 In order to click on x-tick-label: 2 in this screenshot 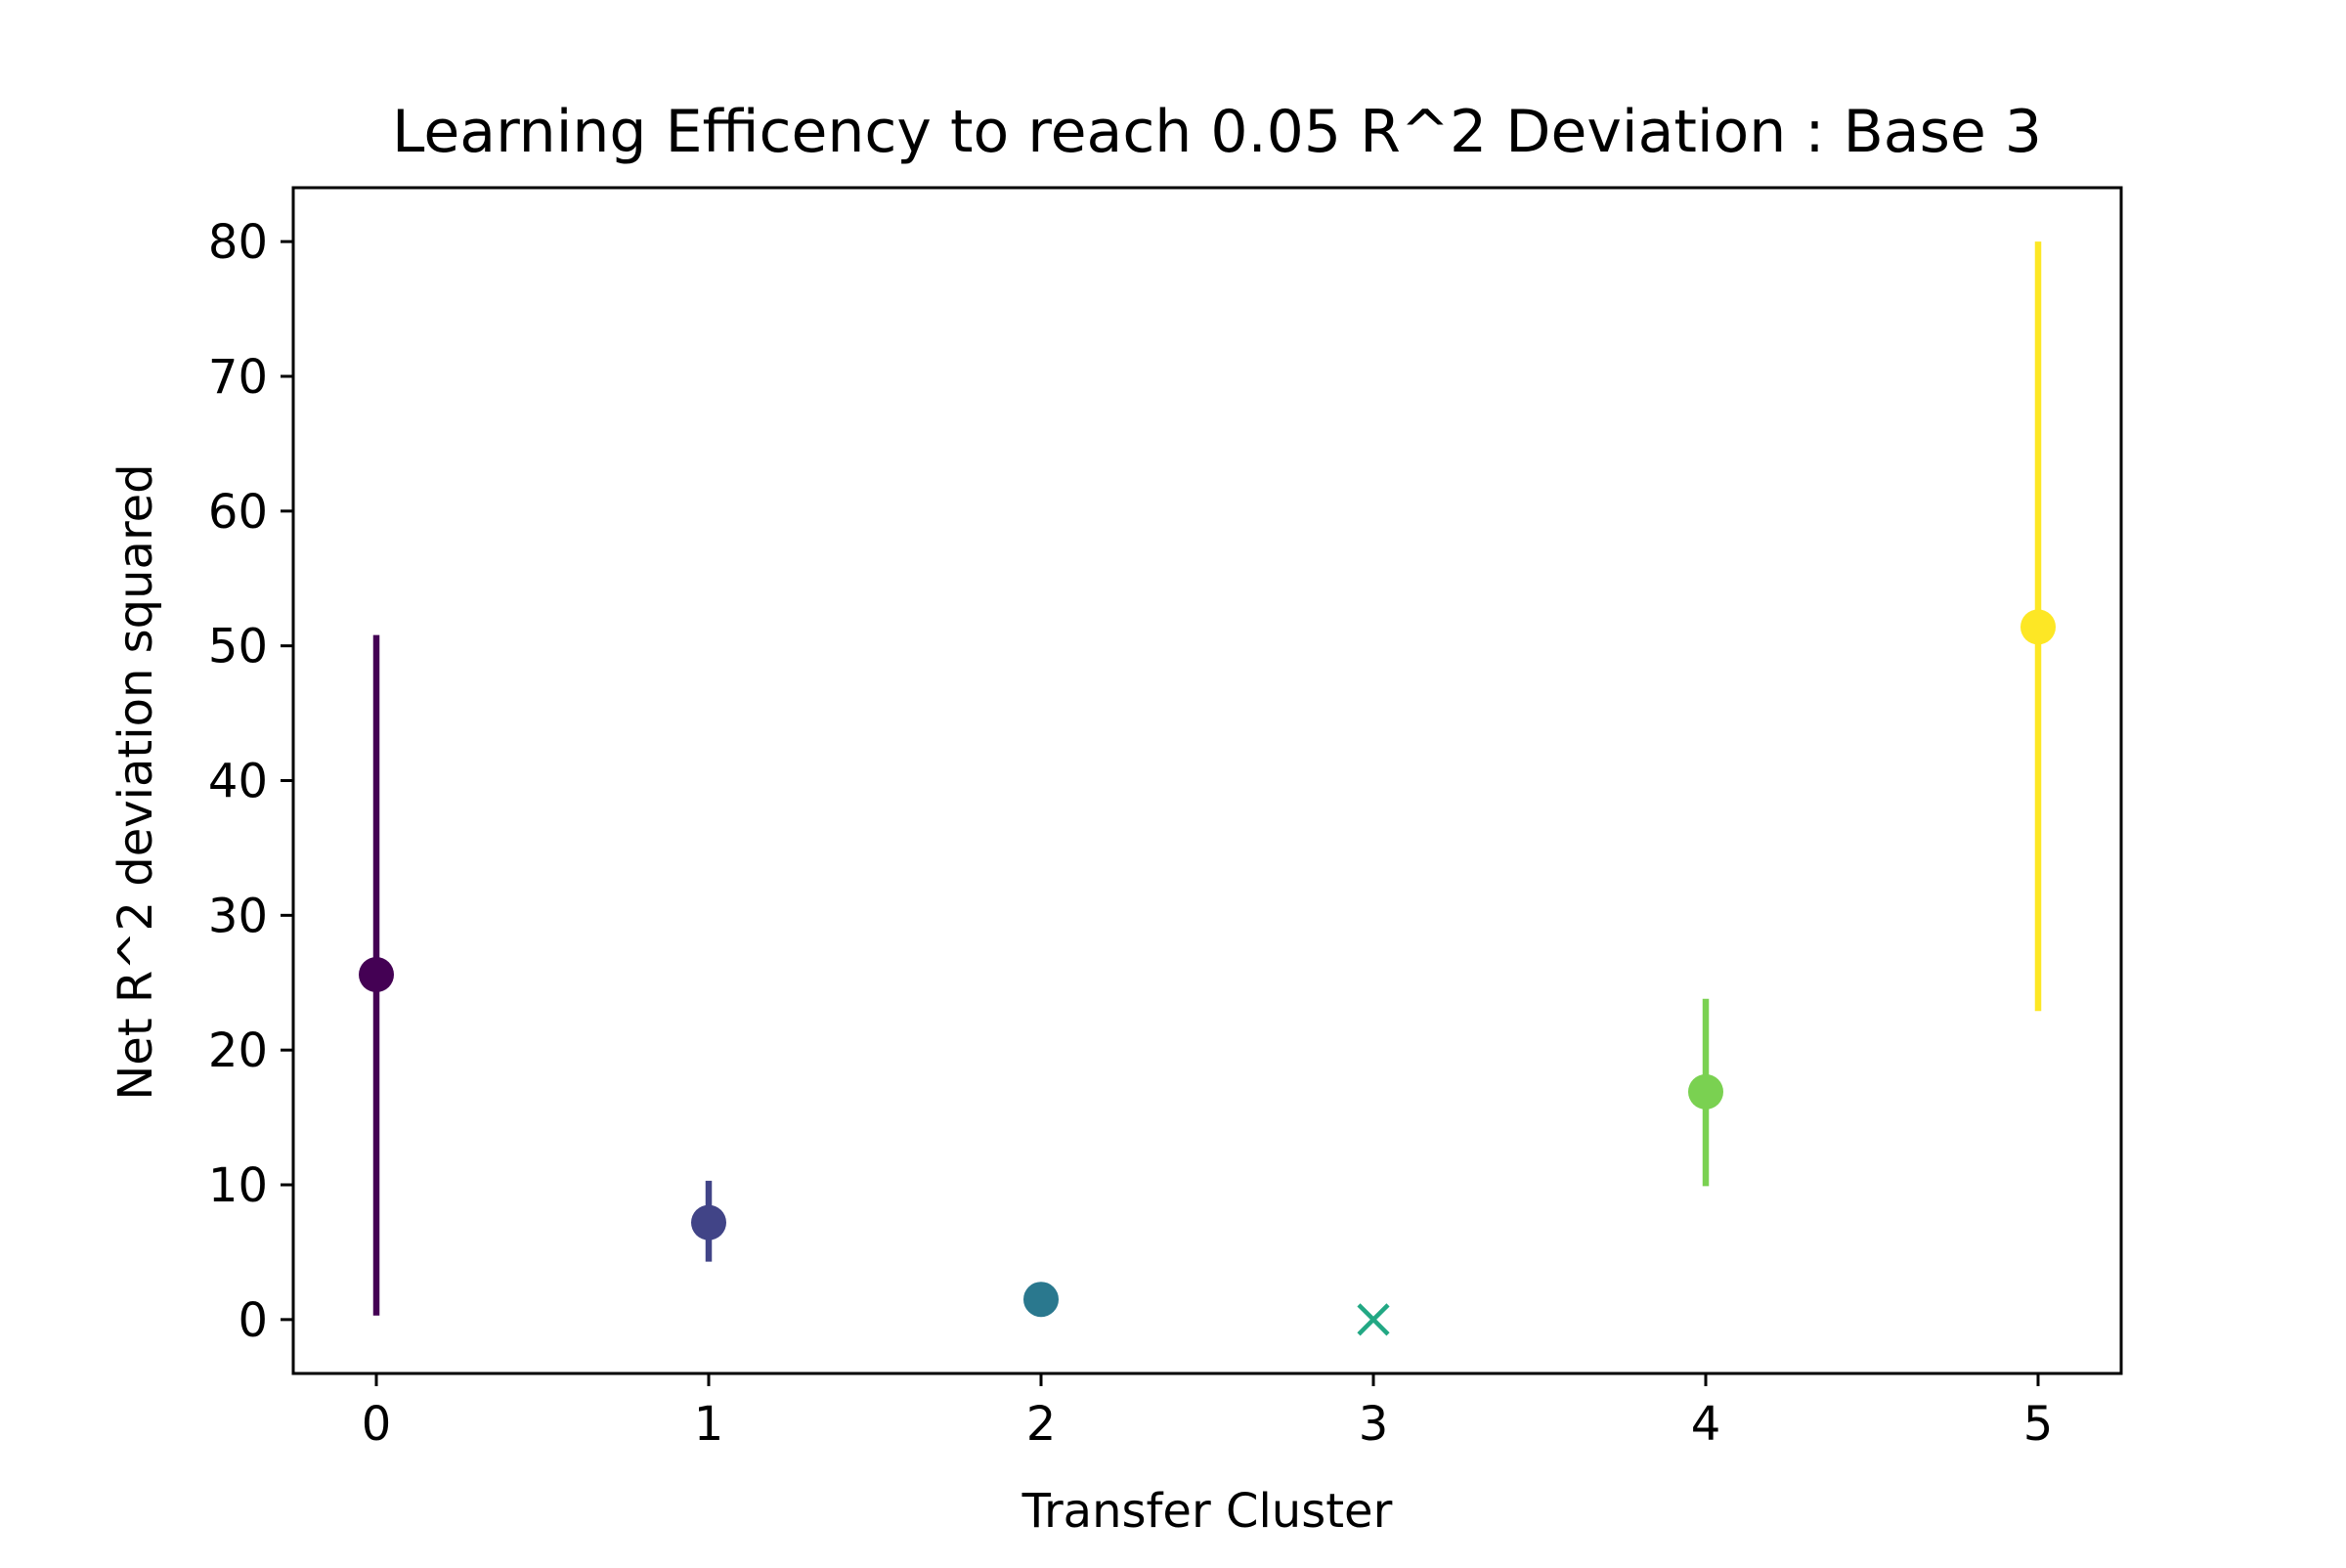, I will do `click(1042, 1425)`.